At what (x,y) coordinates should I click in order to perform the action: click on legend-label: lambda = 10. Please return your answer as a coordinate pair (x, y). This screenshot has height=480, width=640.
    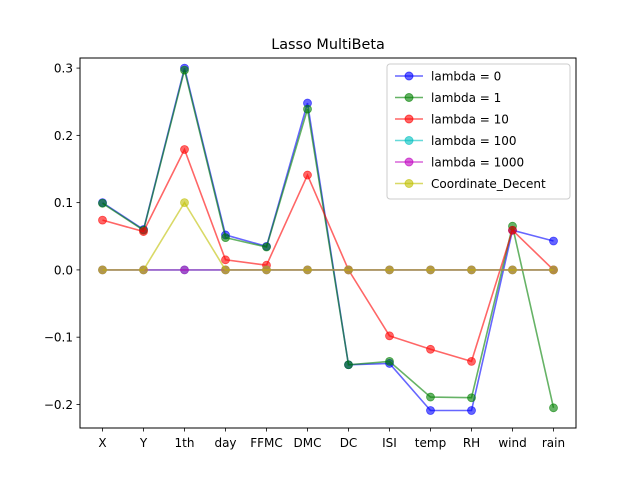
    Looking at the image, I should click on (470, 120).